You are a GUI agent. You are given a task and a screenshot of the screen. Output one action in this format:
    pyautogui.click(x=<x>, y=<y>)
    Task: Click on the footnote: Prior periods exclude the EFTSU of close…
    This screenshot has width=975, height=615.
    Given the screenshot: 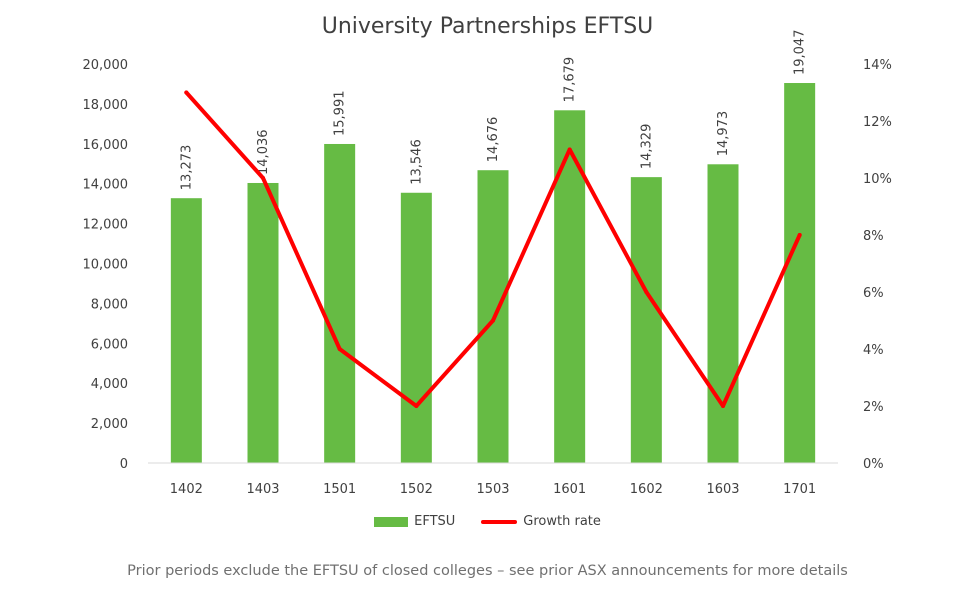 What is the action you would take?
    pyautogui.click(x=487, y=571)
    